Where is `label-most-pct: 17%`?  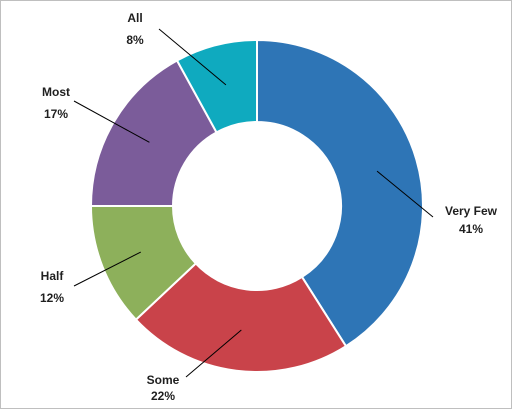
label-most-pct: 17% is located at coordinates (56, 114).